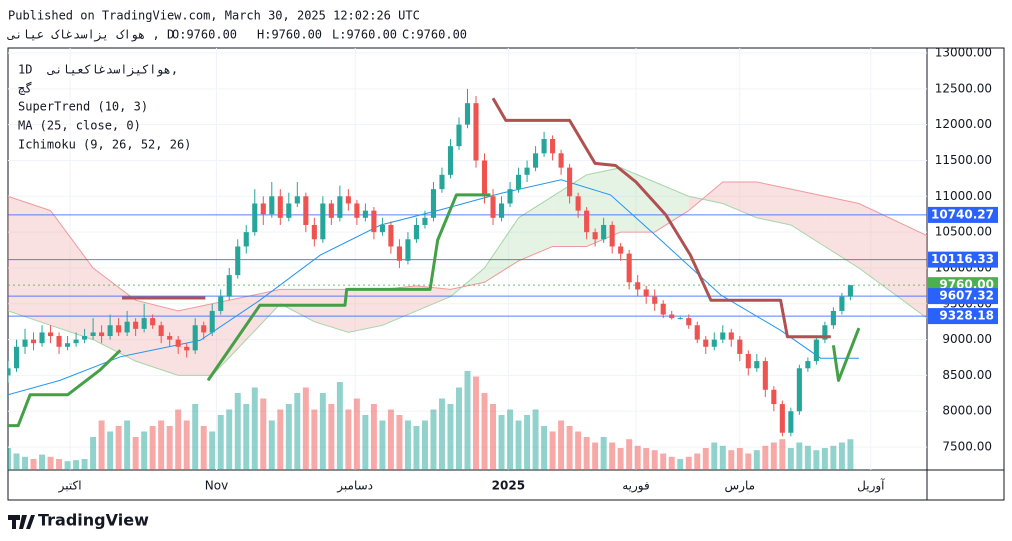  Describe the element at coordinates (963, 88) in the screenshot. I see `y-tick-label: 12500.00` at that location.